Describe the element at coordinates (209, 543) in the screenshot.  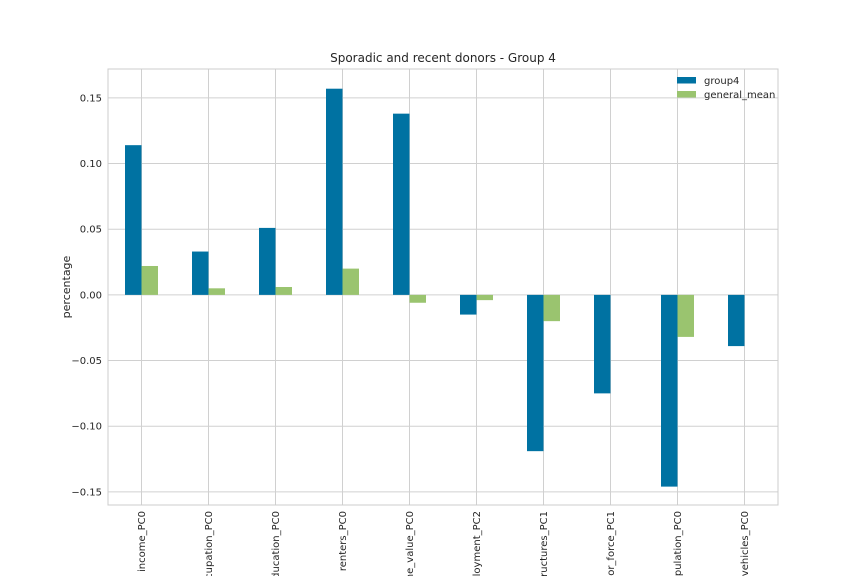
I see `x-tick-label: ccupation_PC0` at that location.